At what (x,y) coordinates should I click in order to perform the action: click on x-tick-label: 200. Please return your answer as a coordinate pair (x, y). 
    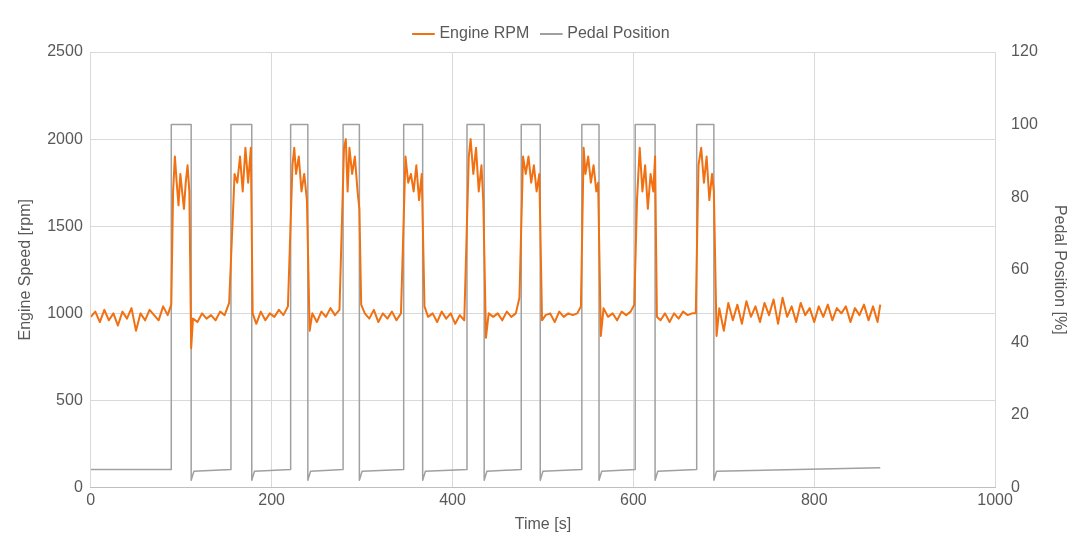
    Looking at the image, I should click on (272, 499).